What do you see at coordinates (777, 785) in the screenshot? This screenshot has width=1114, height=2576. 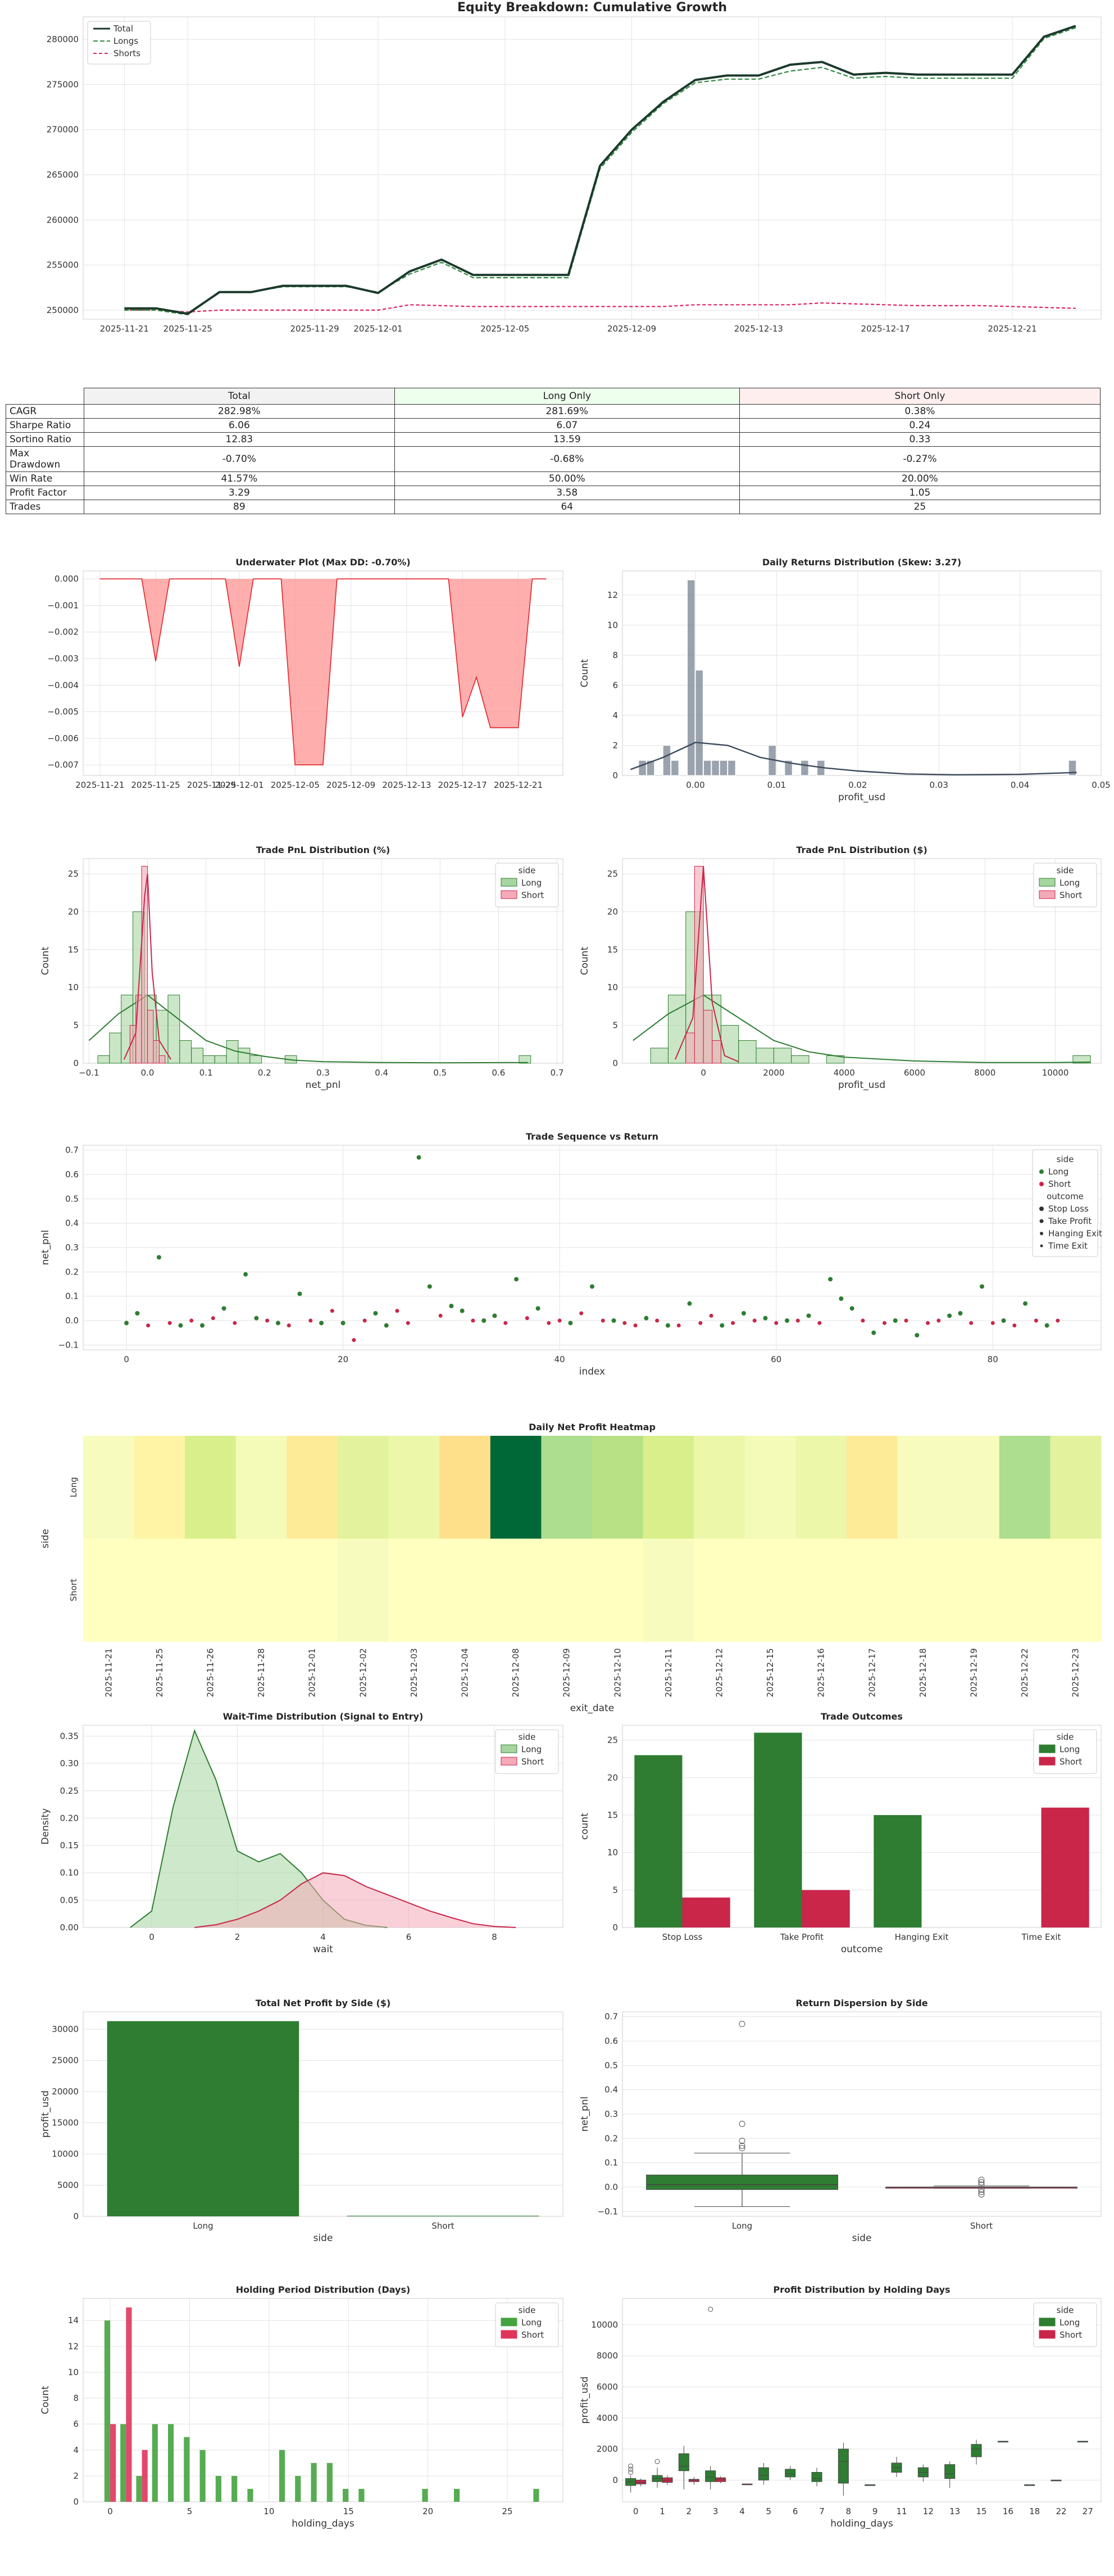 I see `x-tick-label: 0.01` at bounding box center [777, 785].